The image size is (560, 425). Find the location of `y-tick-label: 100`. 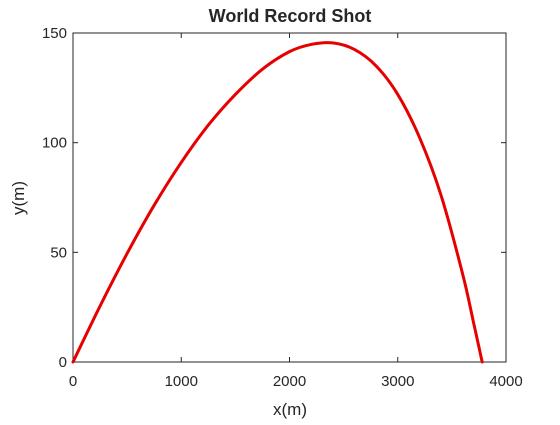

y-tick-label: 100 is located at coordinates (54, 143).